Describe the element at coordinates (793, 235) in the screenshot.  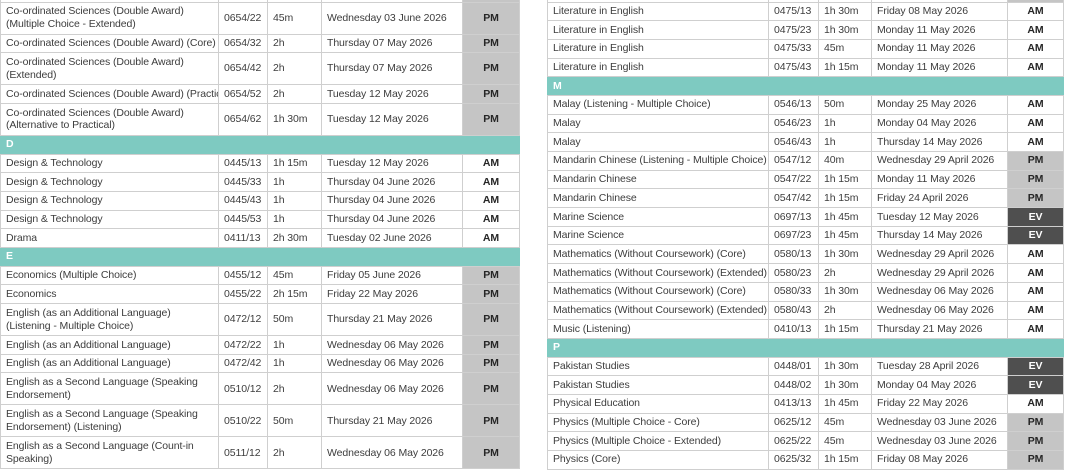
I see `paper-code-cell: 0697/23` at that location.